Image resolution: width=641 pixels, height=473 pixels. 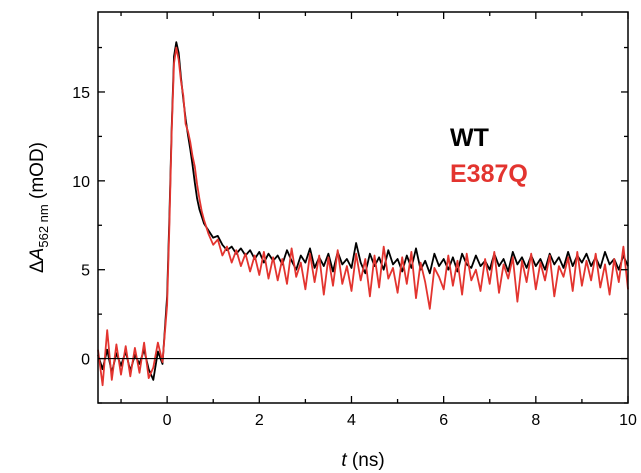 I want to click on y-tick-label: 0, so click(x=85, y=360).